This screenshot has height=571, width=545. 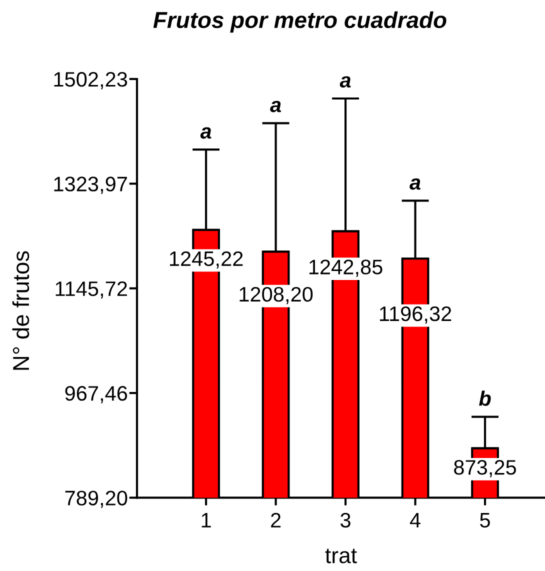 I want to click on data-label: 1196,32, so click(x=416, y=315).